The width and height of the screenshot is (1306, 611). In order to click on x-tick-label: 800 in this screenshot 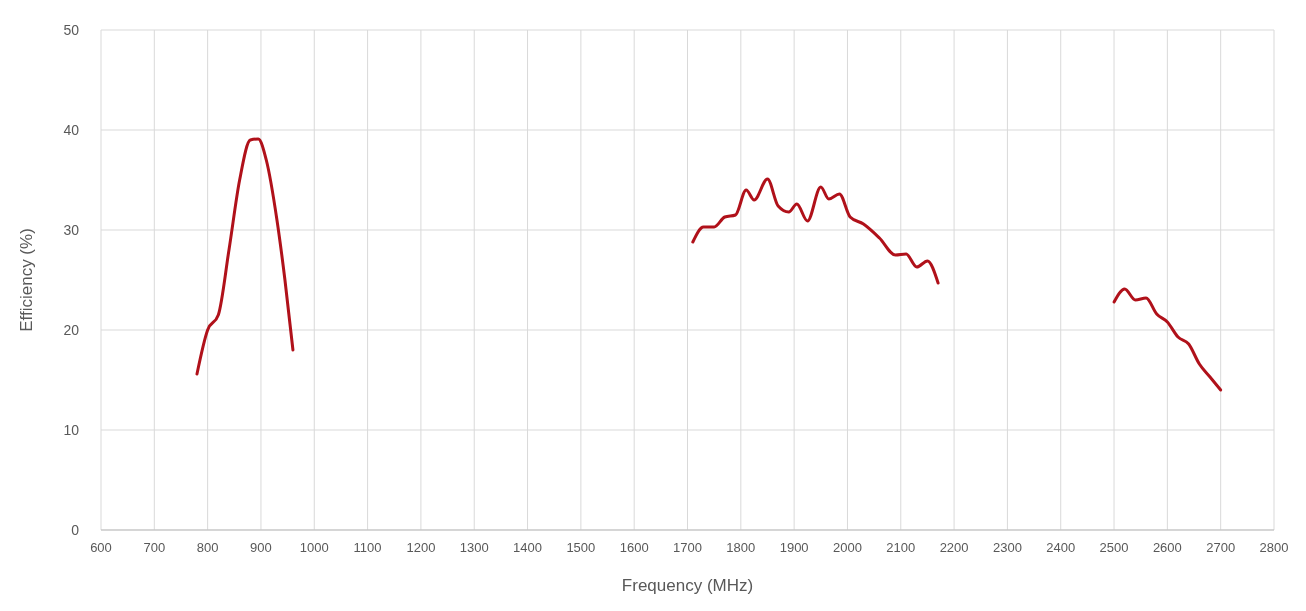, I will do `click(207, 547)`.